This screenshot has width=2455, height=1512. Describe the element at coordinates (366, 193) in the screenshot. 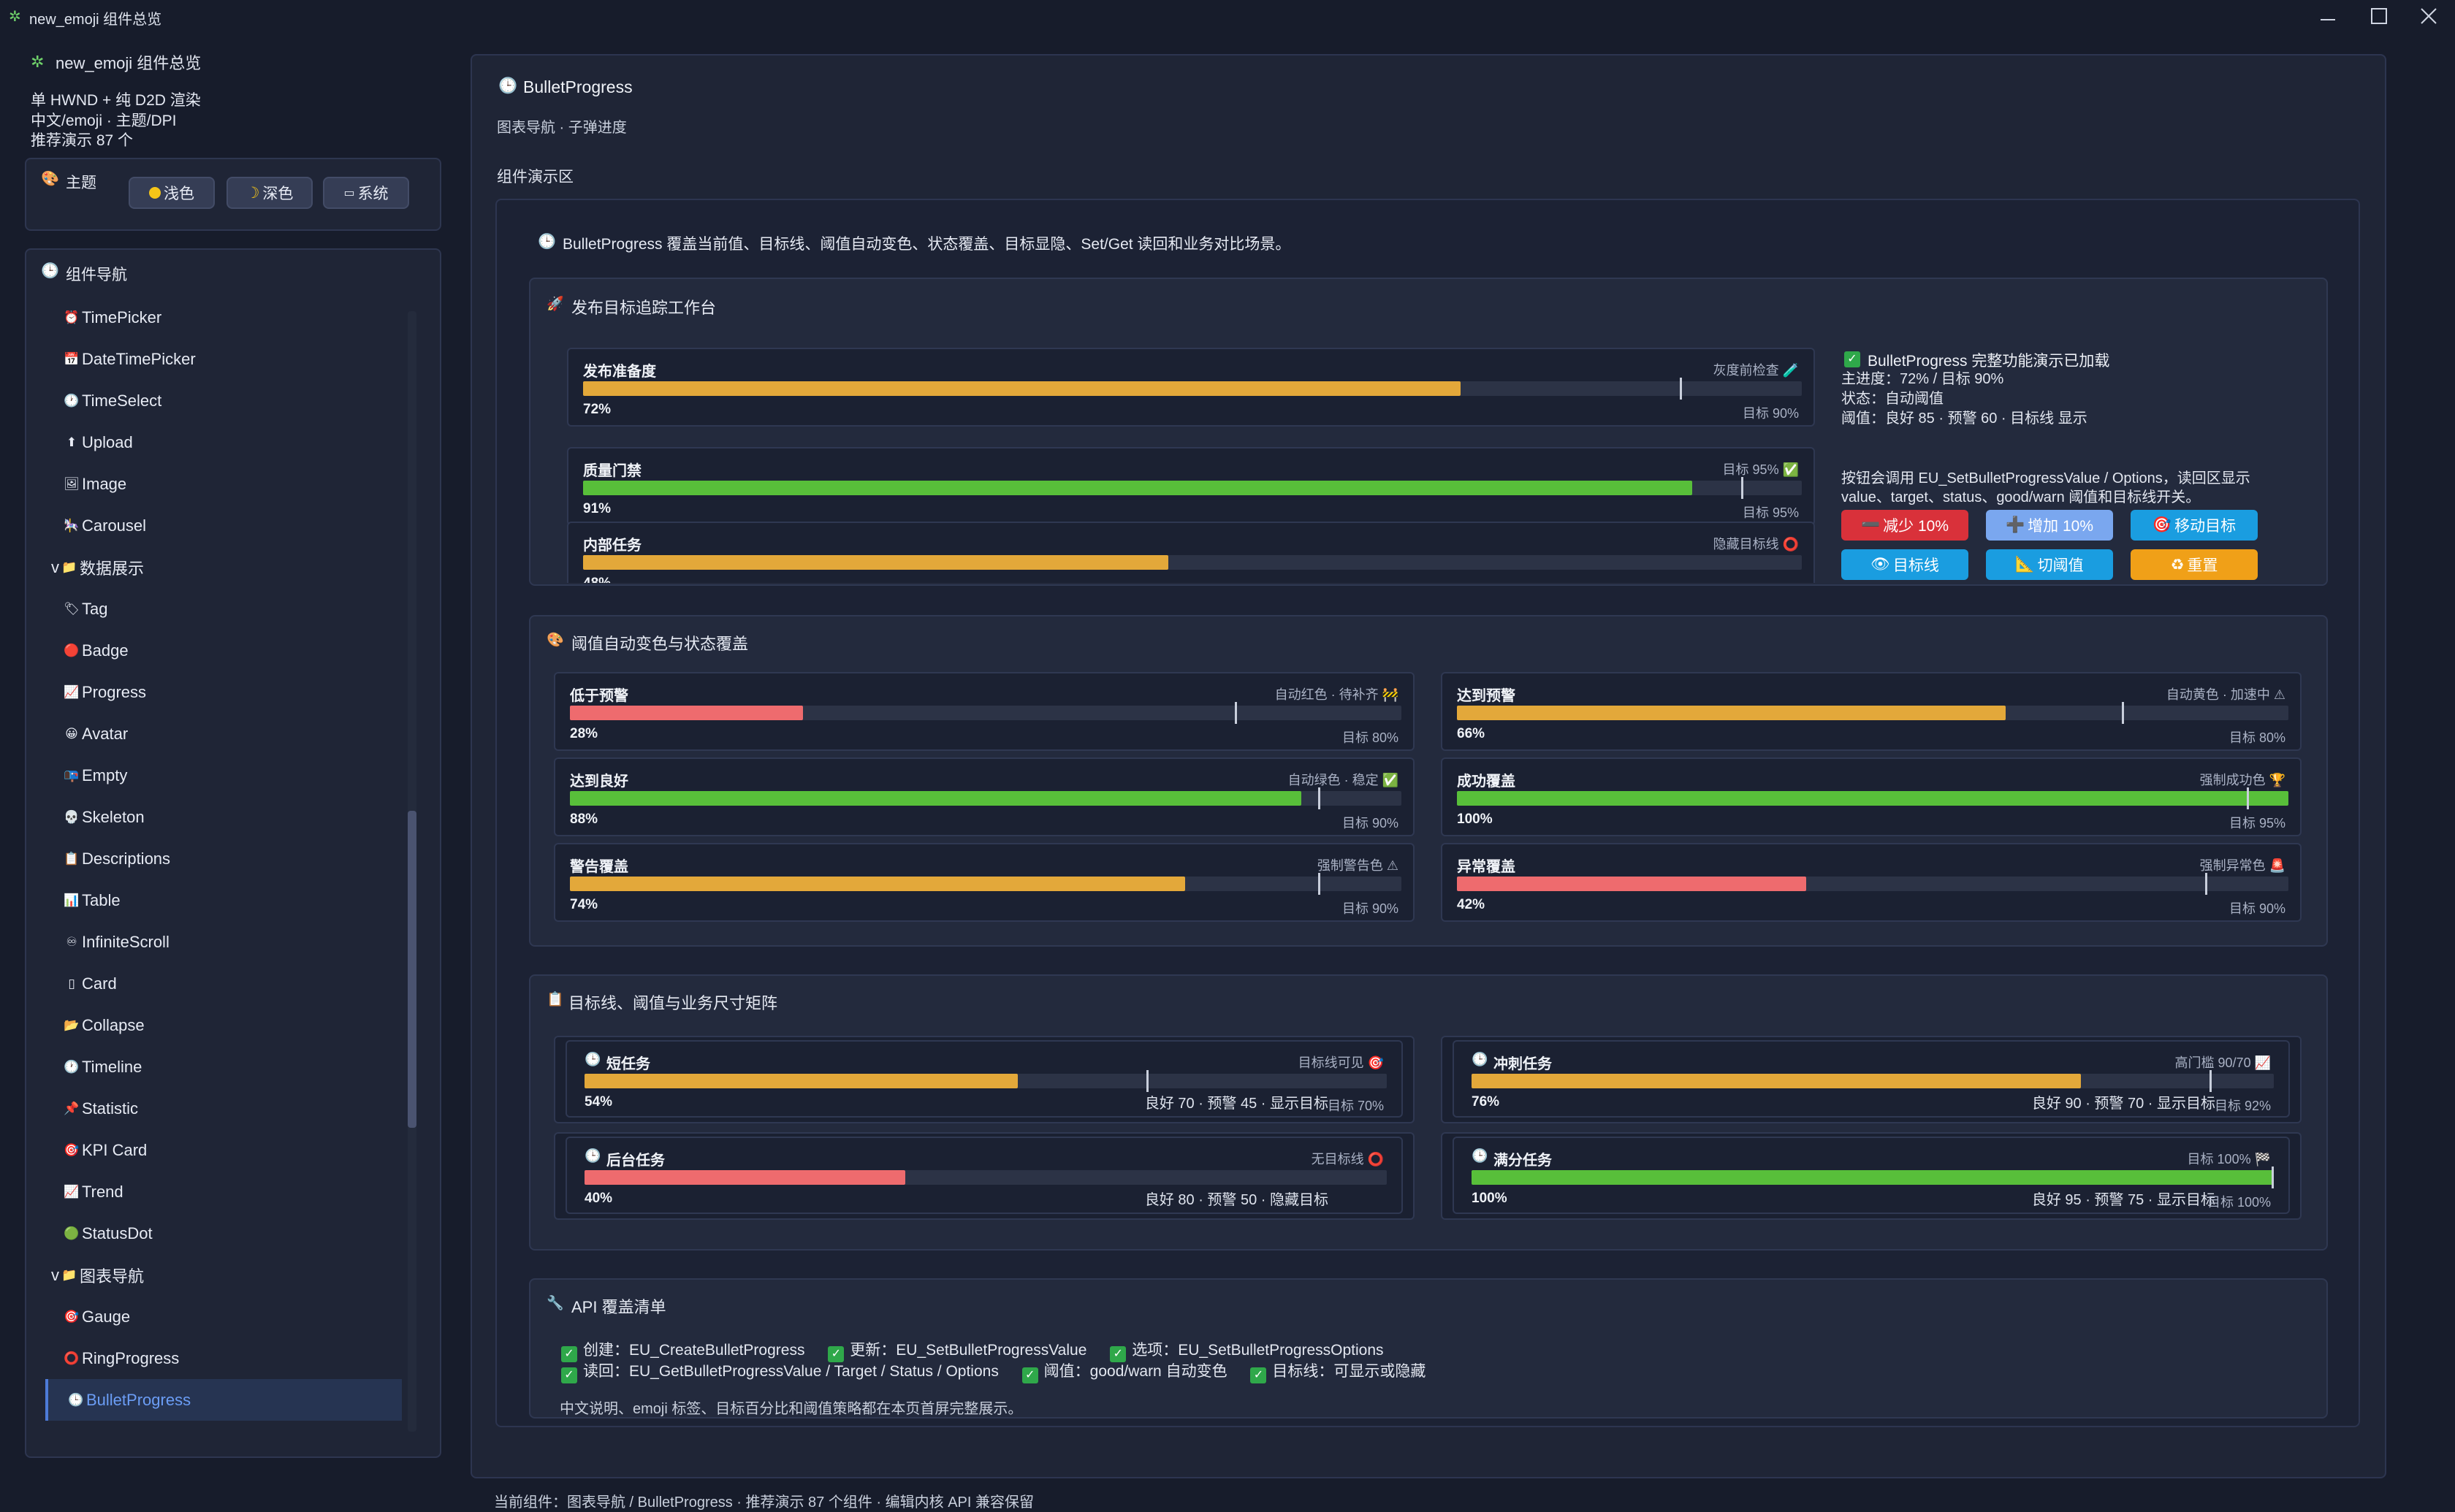

I see `theme-system-button: ▭ 系统` at that location.